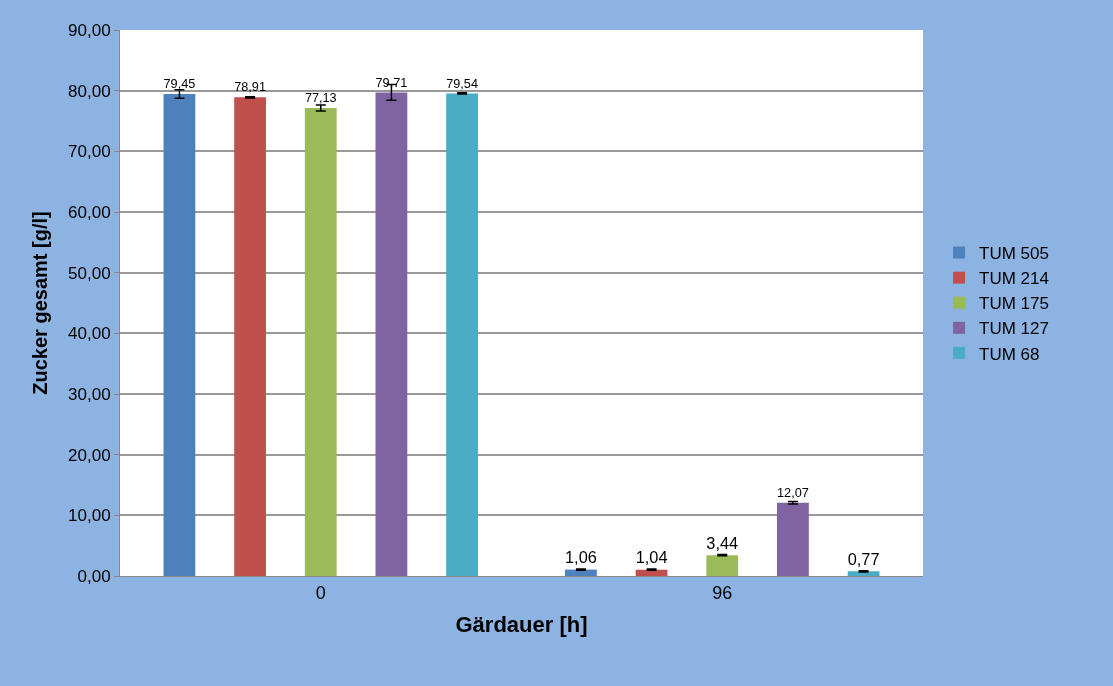 This screenshot has height=686, width=1113. I want to click on legend-label: TUM 505, so click(1014, 254).